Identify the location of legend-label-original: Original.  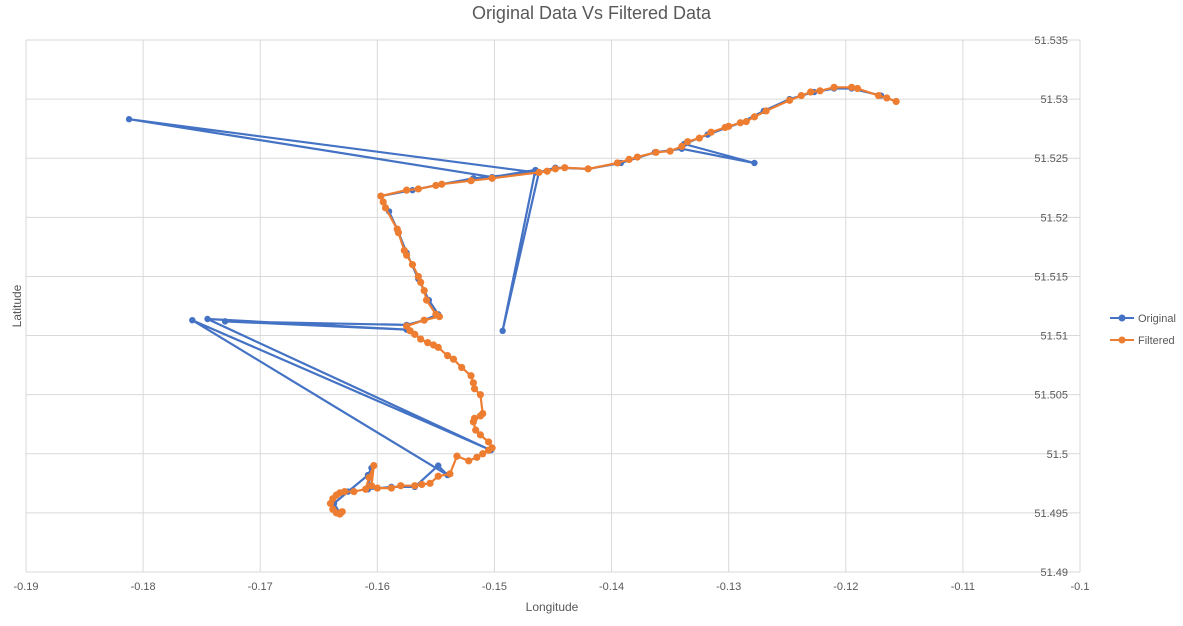
(1157, 319).